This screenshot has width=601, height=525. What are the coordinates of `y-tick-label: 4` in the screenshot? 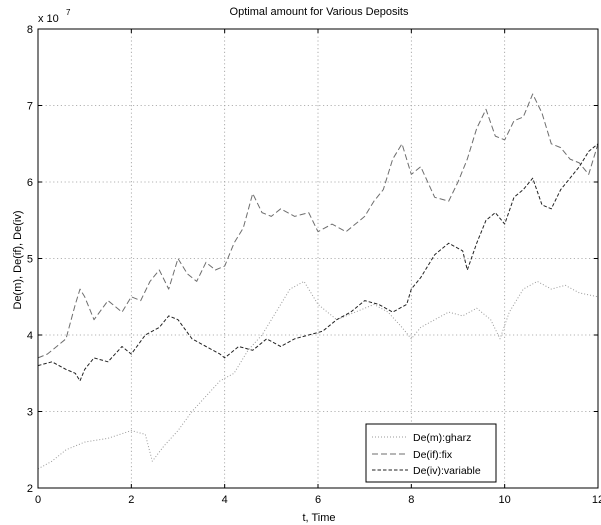 It's located at (30, 336).